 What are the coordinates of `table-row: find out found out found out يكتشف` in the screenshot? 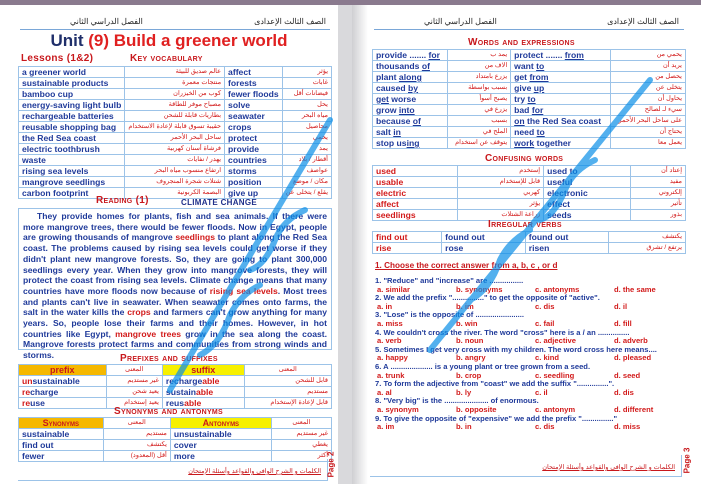 It's located at (528, 237).